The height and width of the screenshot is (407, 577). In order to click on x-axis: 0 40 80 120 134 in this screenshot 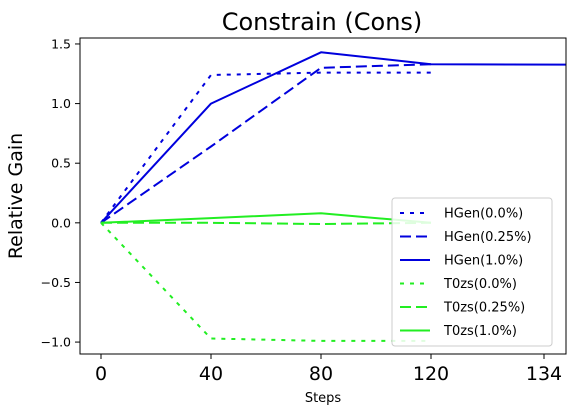, I will do `click(328, 369)`.